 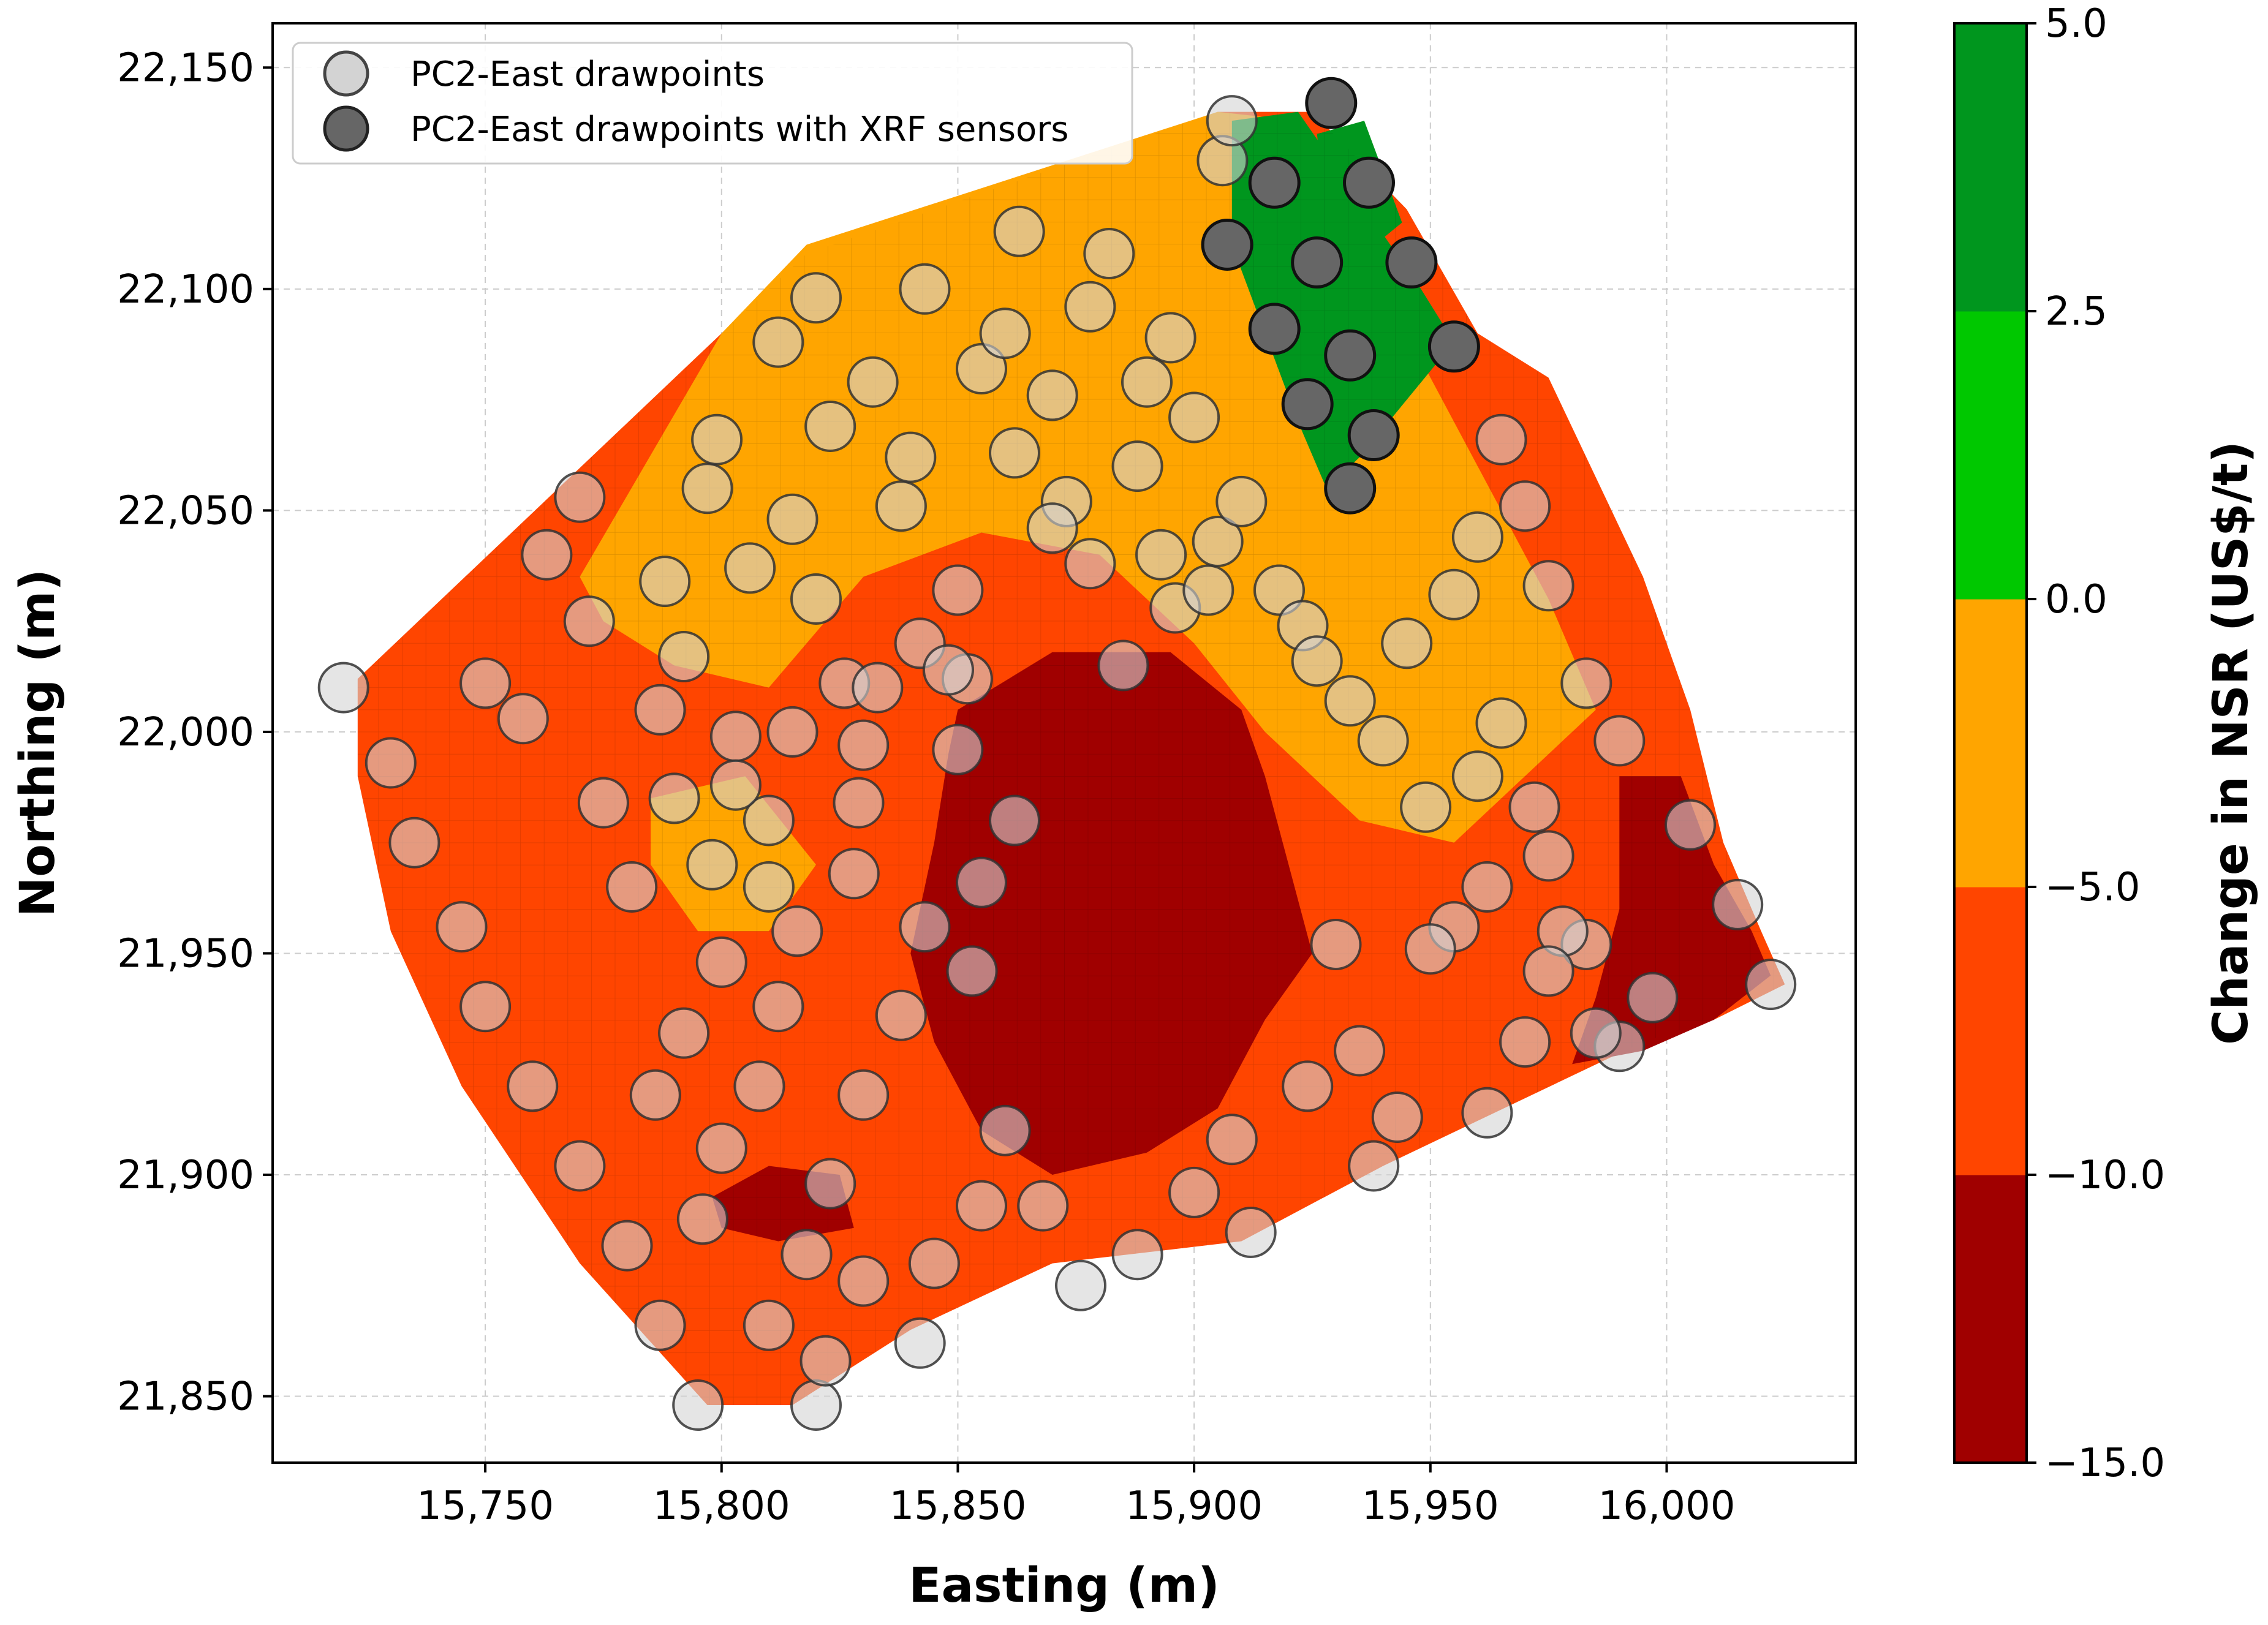 I want to click on legend-marker-drawpoints, so click(x=346, y=73).